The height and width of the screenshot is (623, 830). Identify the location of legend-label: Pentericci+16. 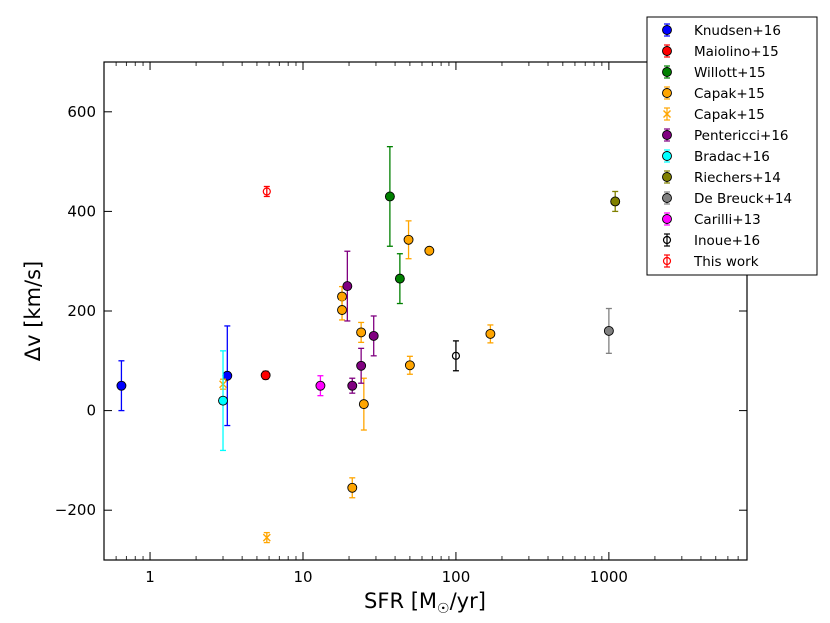
(741, 136).